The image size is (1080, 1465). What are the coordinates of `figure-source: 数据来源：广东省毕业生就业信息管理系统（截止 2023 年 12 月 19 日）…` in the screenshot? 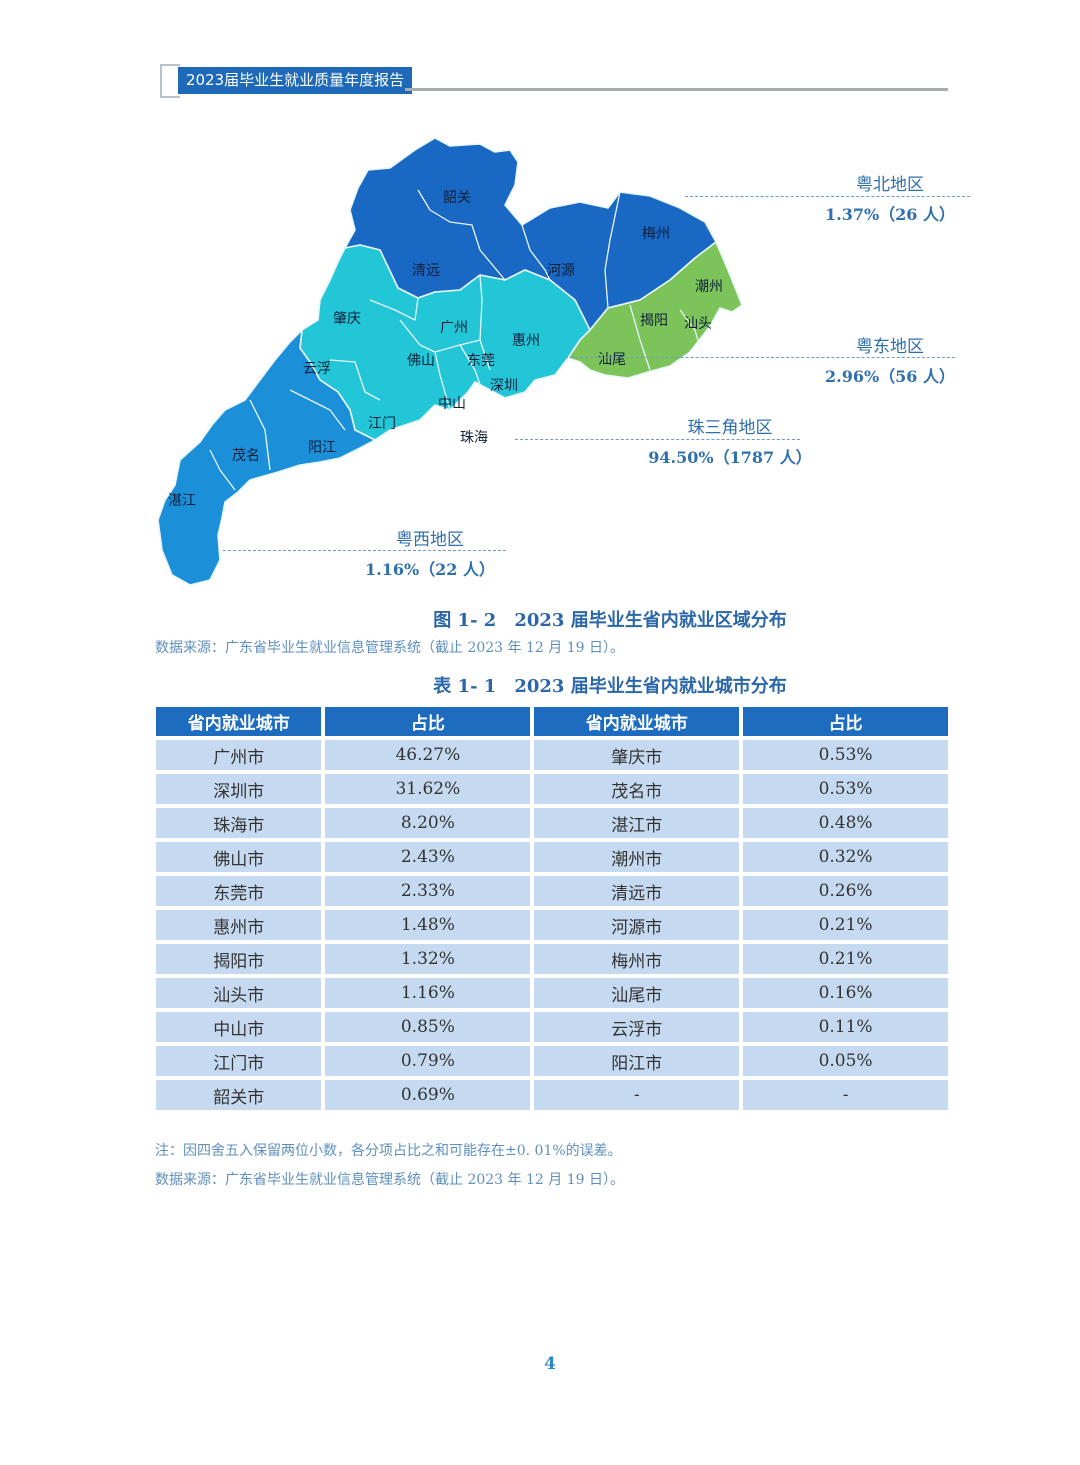 It's located at (389, 648).